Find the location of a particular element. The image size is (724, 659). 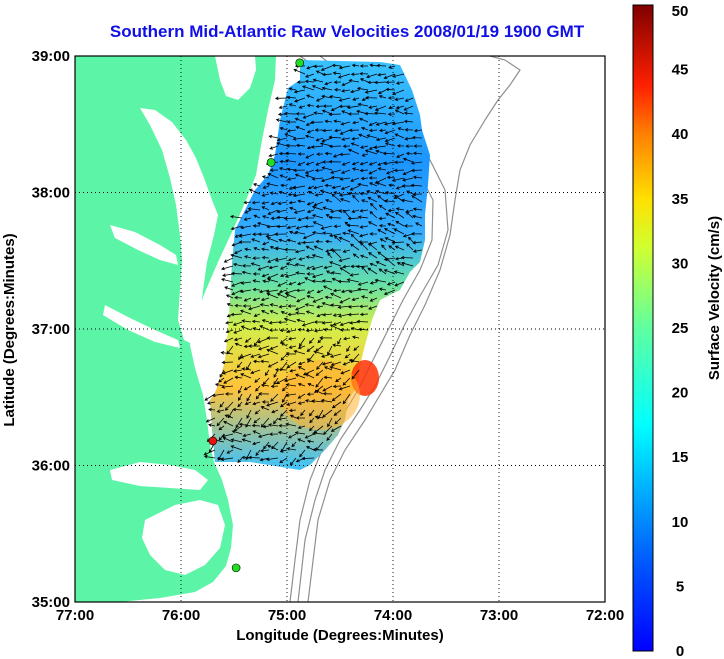

x-tick-label: 73:00 is located at coordinates (499, 615).